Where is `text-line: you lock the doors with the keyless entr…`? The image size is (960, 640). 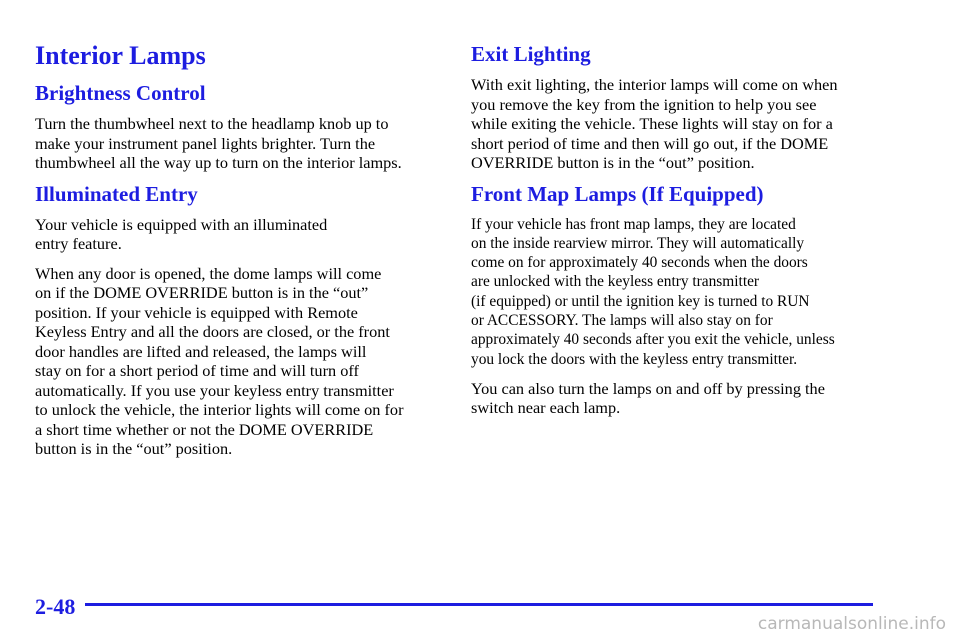 text-line: you lock the doors with the keyless entr… is located at coordinates (634, 359).